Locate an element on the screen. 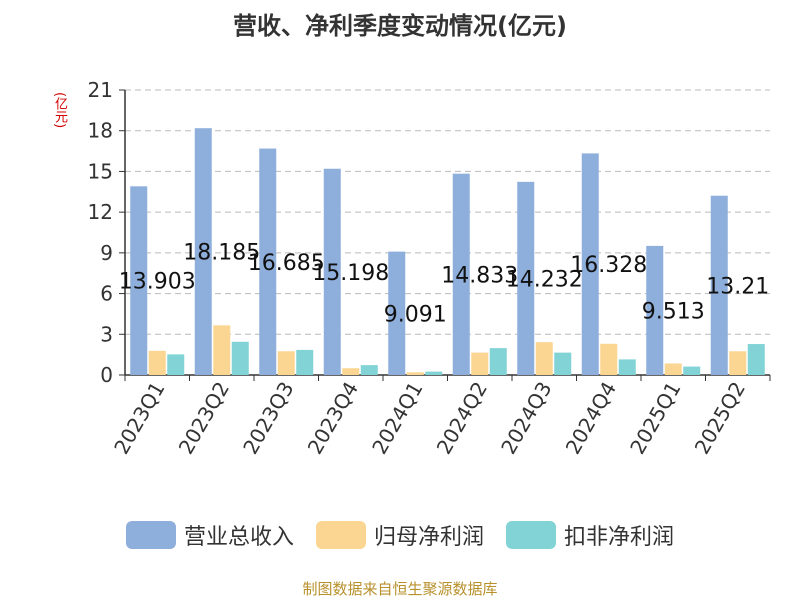 The width and height of the screenshot is (800, 600). x-tick-label: 2023Q1 is located at coordinates (139, 418).